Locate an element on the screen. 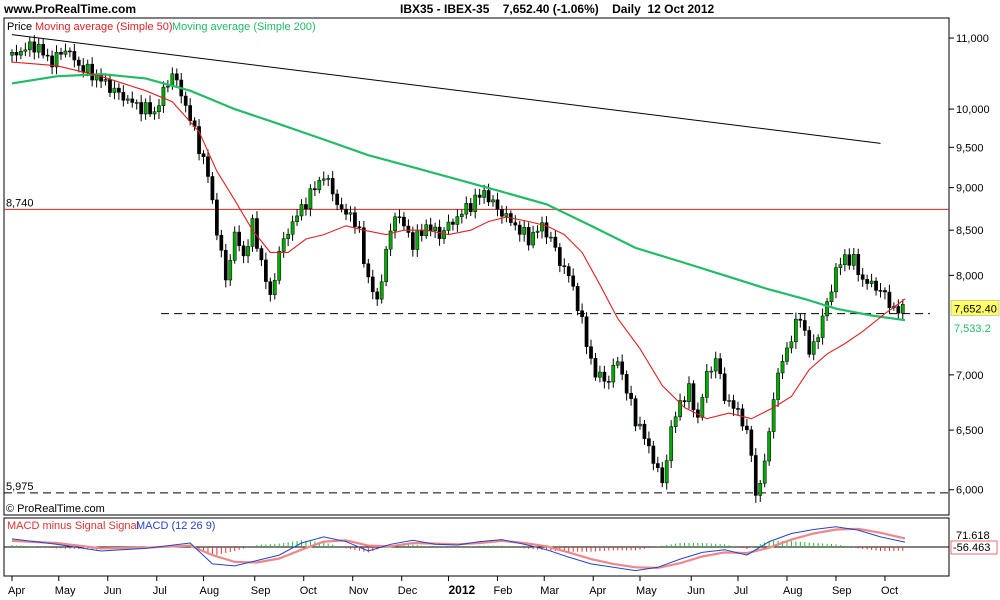  y-tick-label: 11,000 is located at coordinates (972, 39).